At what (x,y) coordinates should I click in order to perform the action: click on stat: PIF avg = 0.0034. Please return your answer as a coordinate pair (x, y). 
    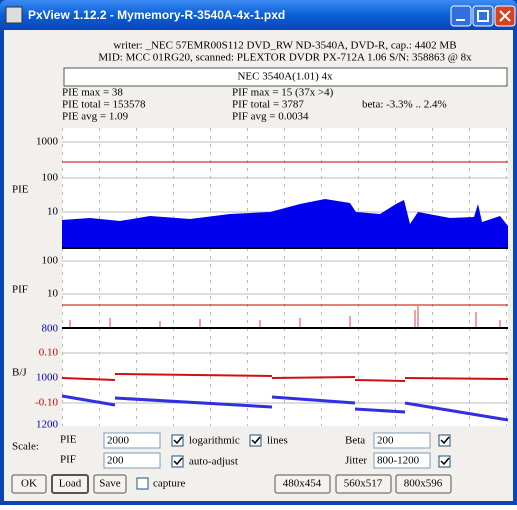
    Looking at the image, I should click on (270, 117).